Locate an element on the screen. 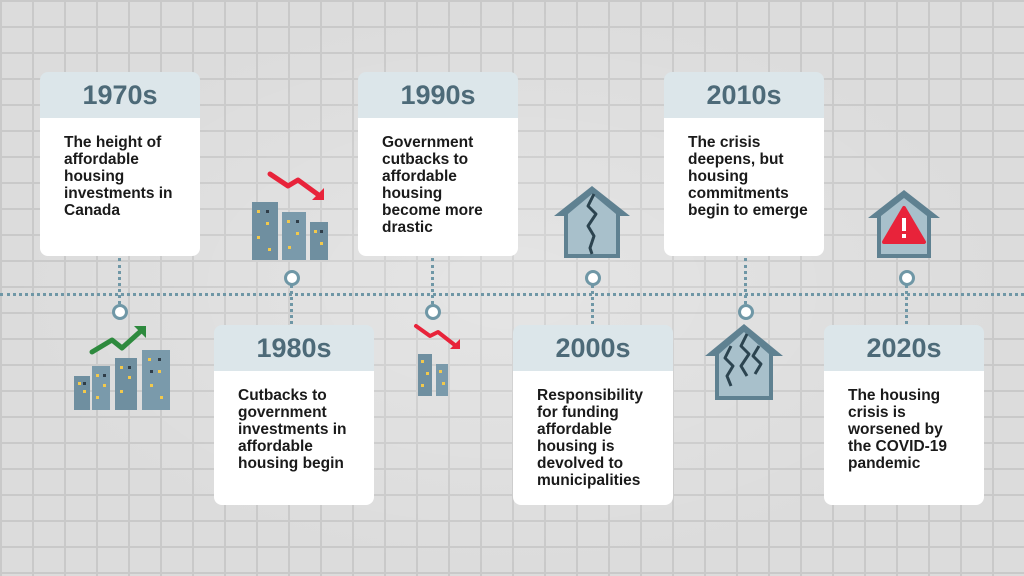  connector-1970s is located at coordinates (119, 281).